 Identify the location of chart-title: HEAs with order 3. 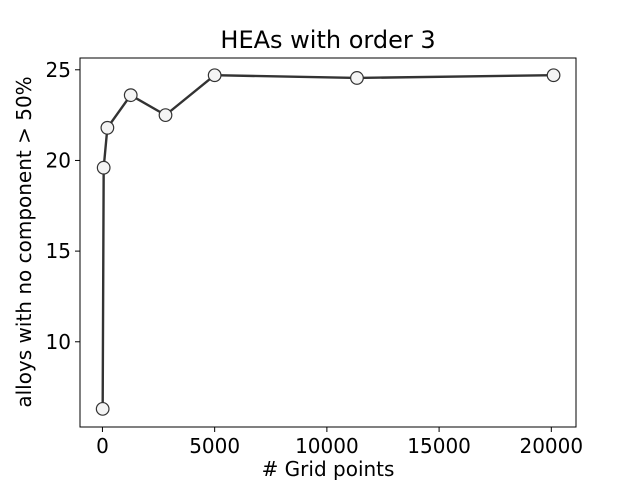
(327, 40).